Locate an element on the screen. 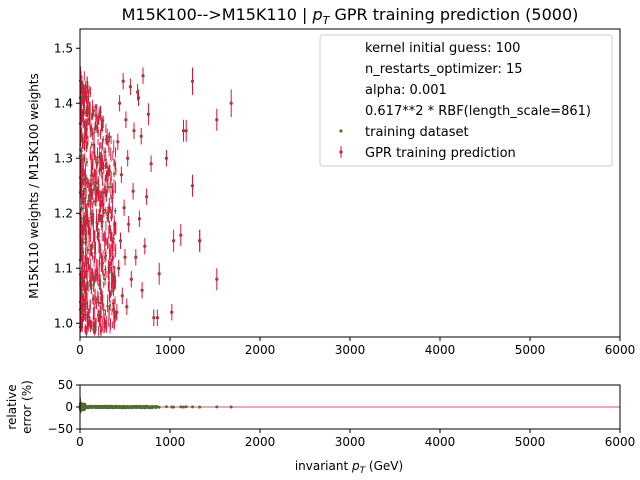  residual-x-tick-label: 5000 is located at coordinates (530, 442).